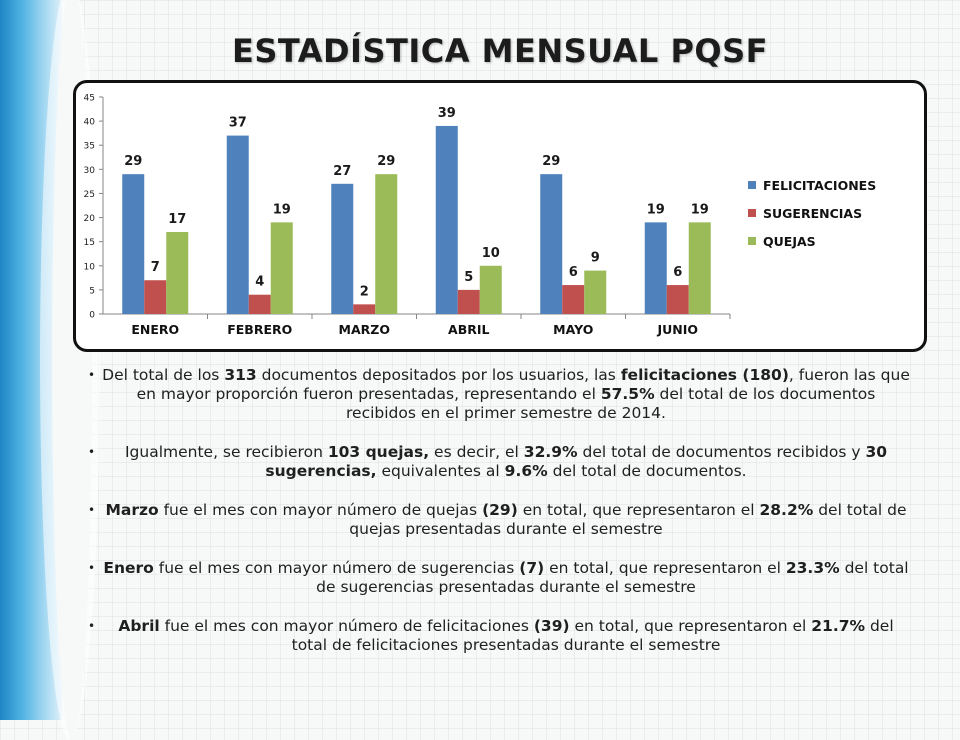 This screenshot has width=960, height=740. What do you see at coordinates (226, 452) in the screenshot?
I see `bullet-text-part: Igualmente, se recibieron` at bounding box center [226, 452].